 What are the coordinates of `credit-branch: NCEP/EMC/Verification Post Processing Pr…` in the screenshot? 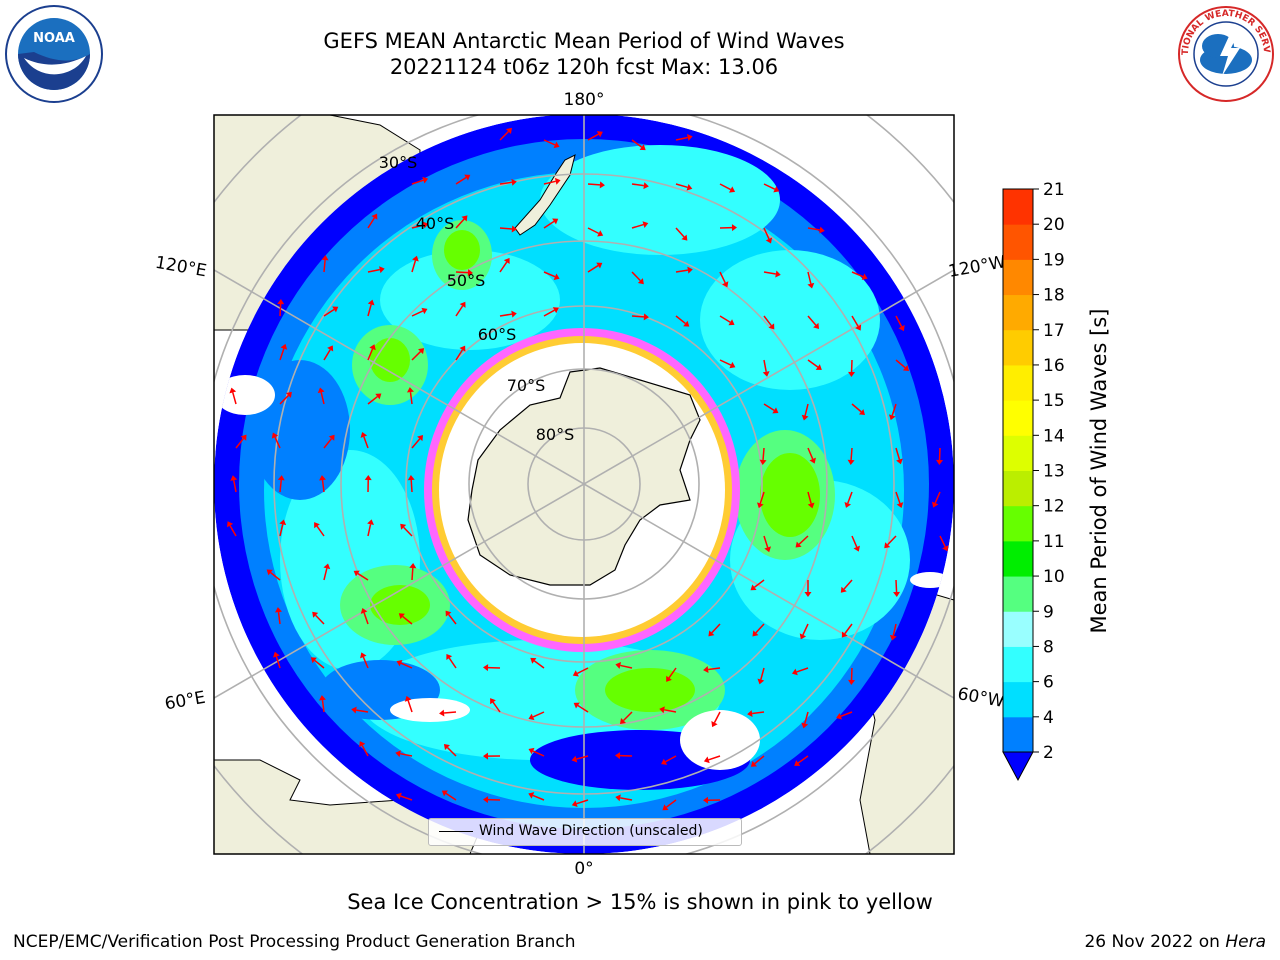 It's located at (294, 942).